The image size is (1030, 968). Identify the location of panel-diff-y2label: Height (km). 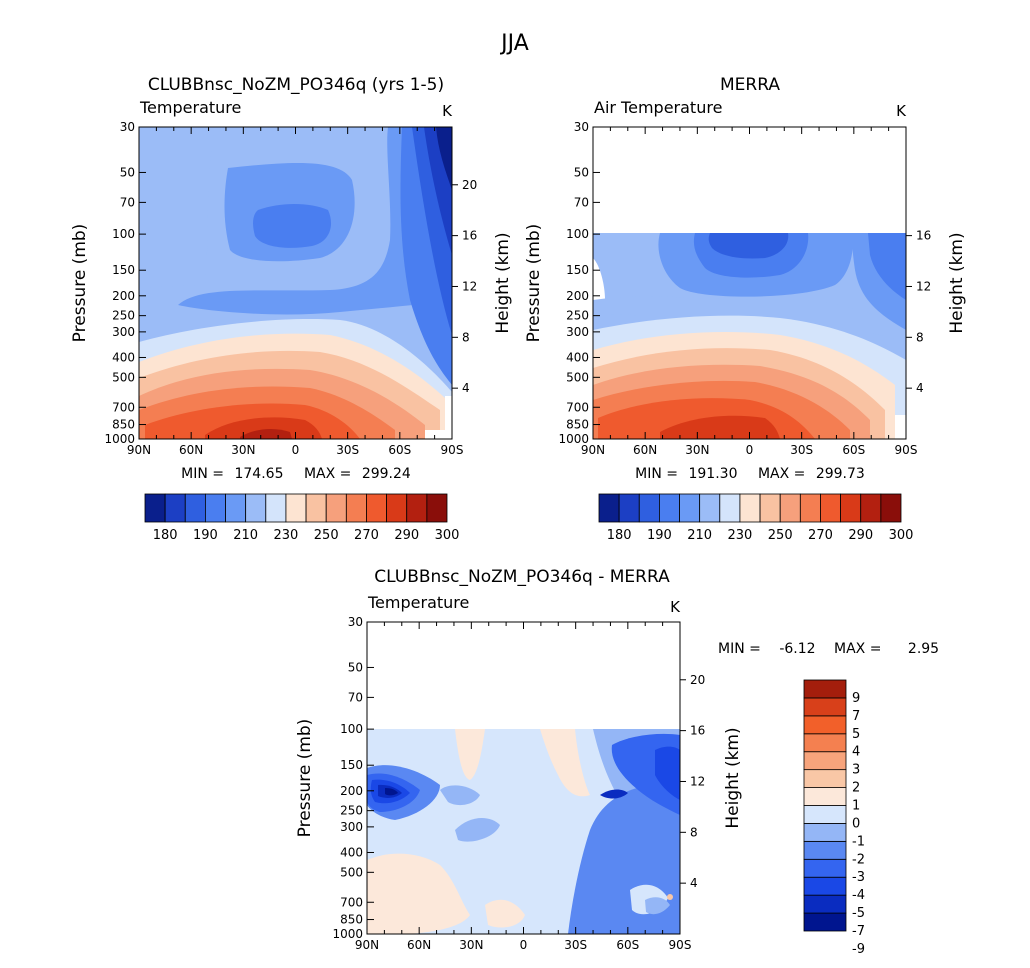
(733, 777).